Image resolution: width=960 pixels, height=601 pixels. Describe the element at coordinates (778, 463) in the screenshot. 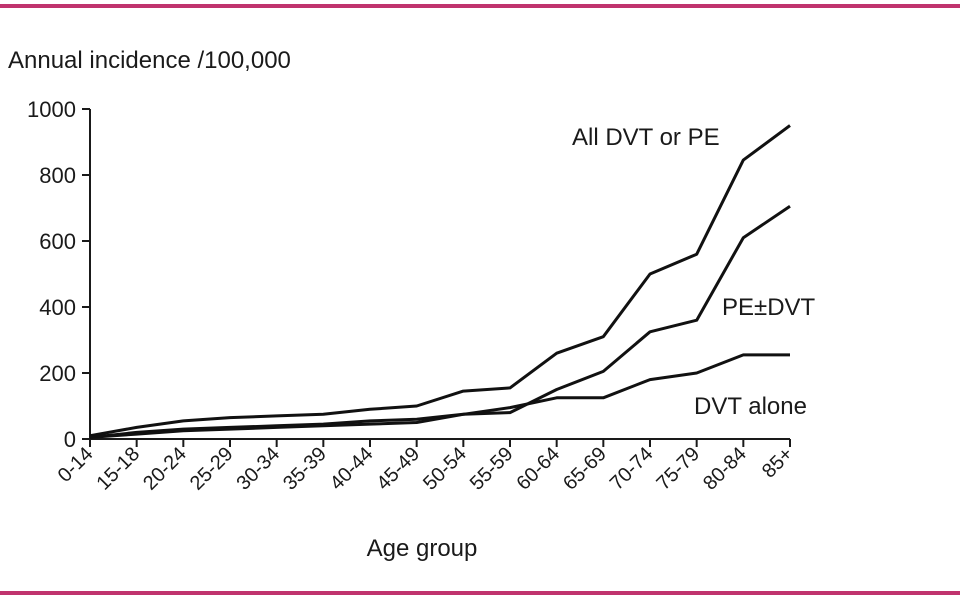

I see `x-tick-label: 85+` at that location.